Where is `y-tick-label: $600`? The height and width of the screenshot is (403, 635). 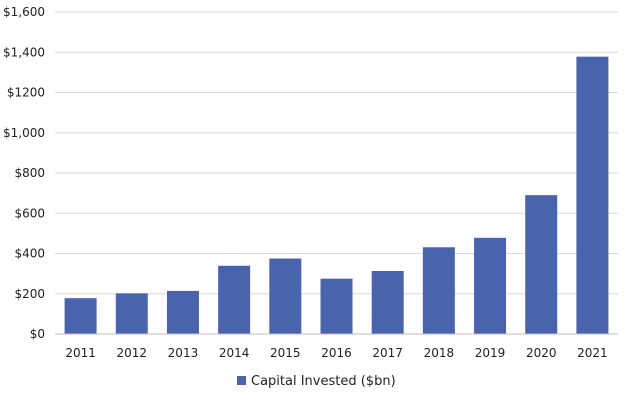
y-tick-label: $600 is located at coordinates (29, 213).